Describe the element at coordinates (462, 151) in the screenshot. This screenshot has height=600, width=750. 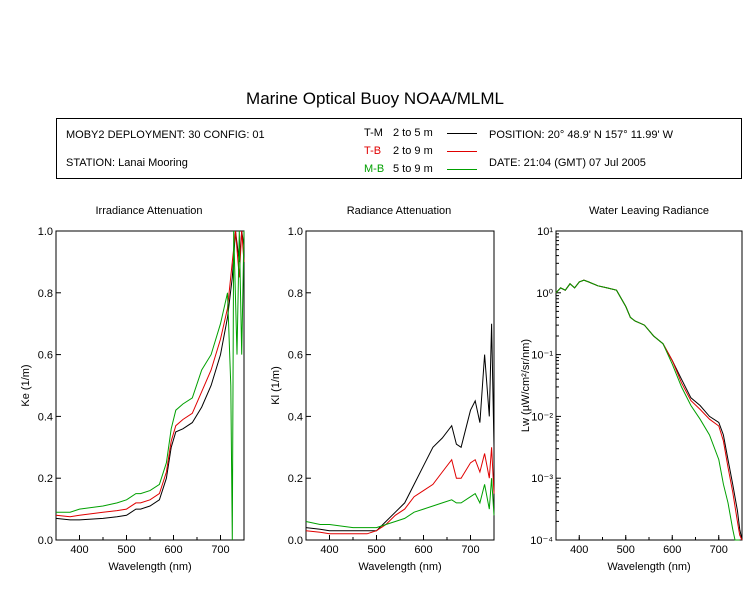
I see `legend-swatch-tb` at that location.